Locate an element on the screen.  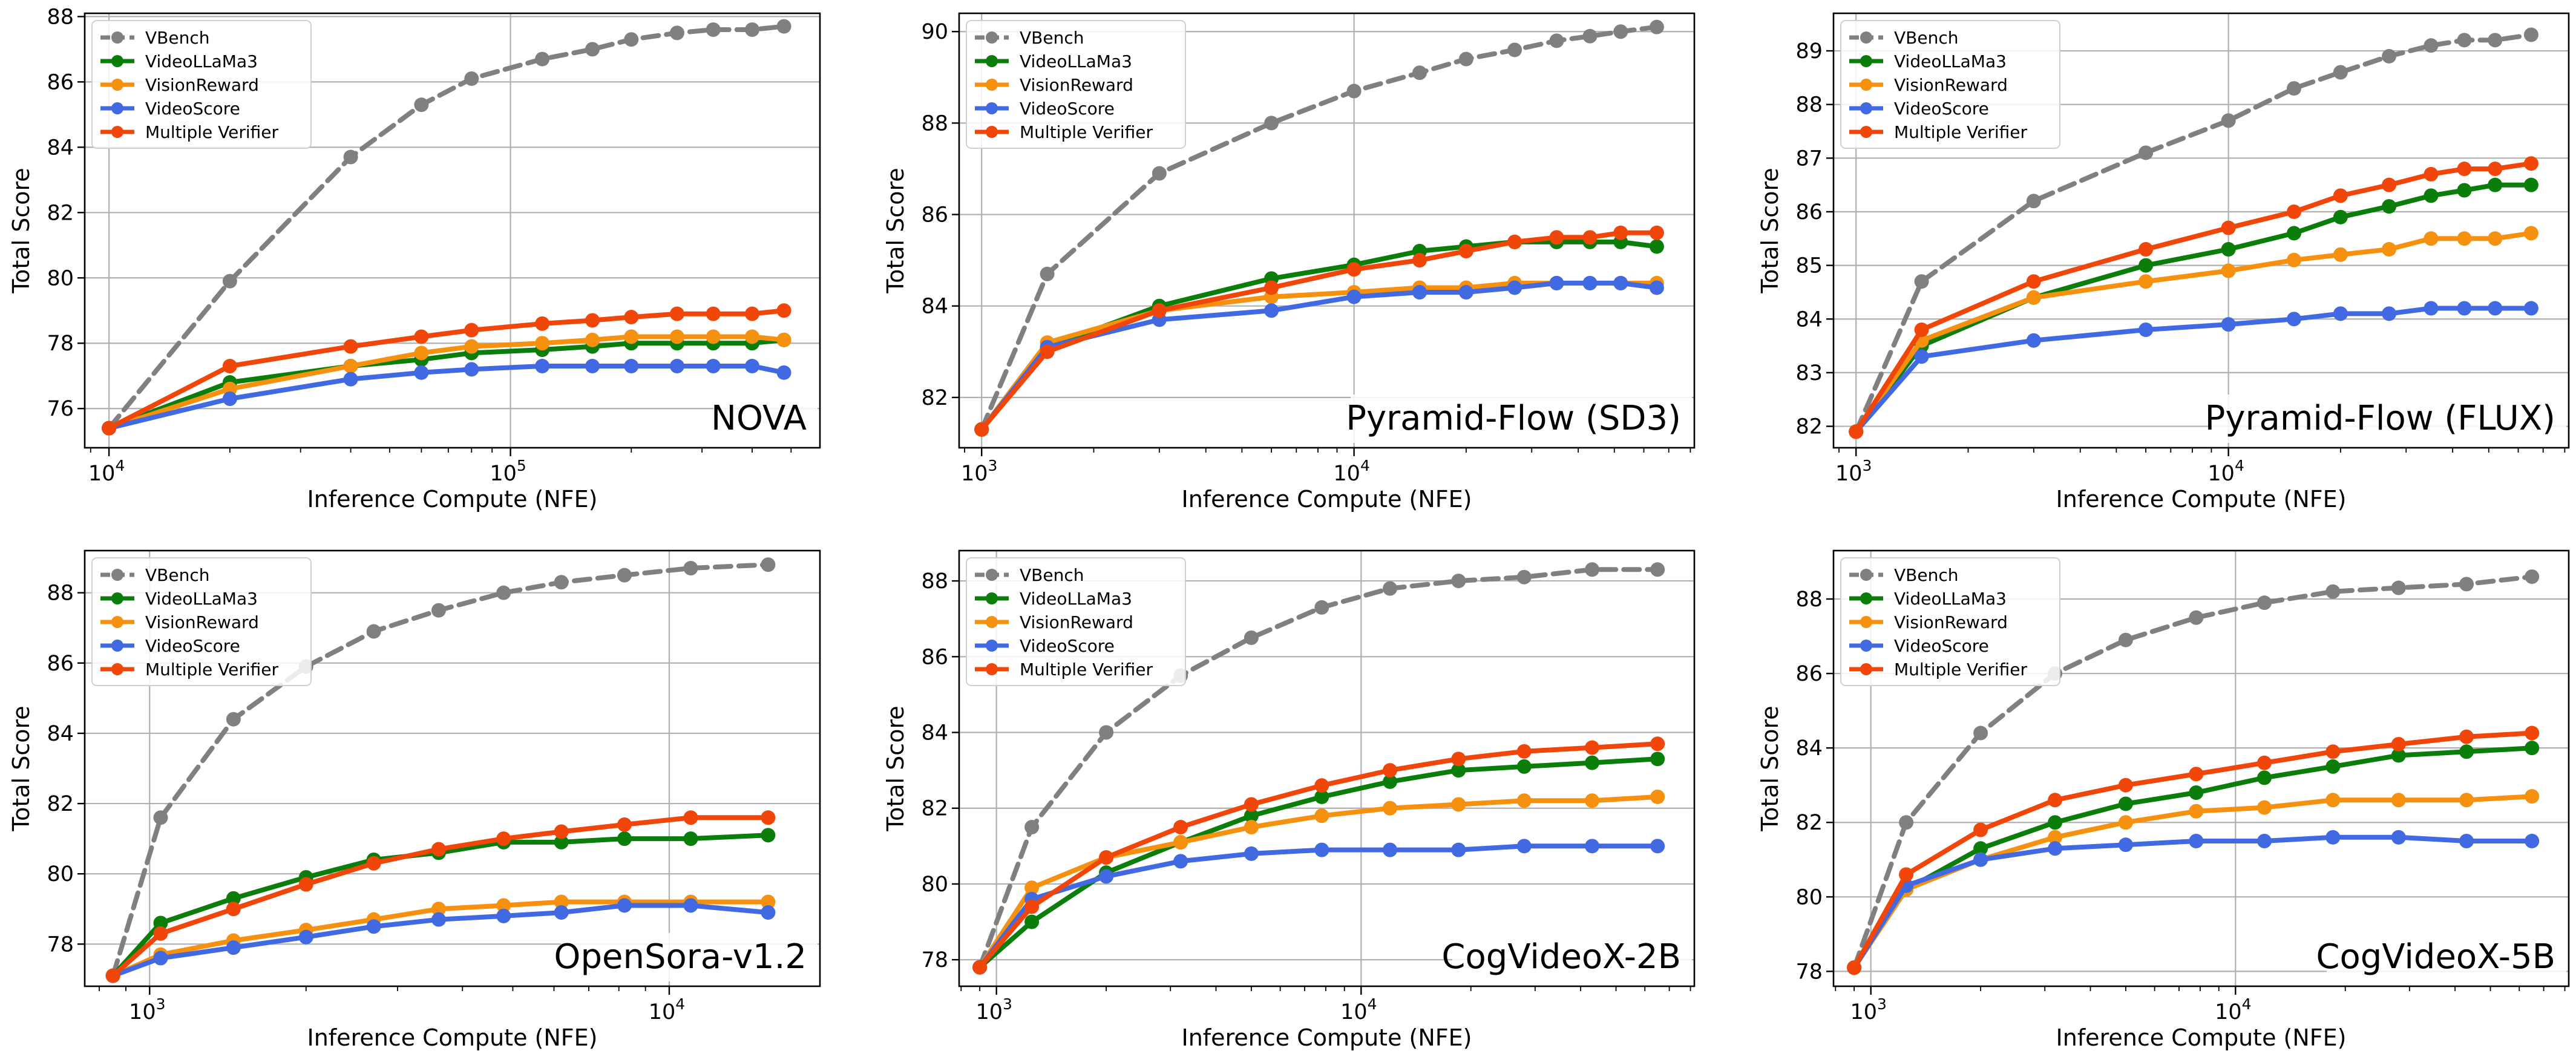
chart-title-box is located at coordinates (765, 419).